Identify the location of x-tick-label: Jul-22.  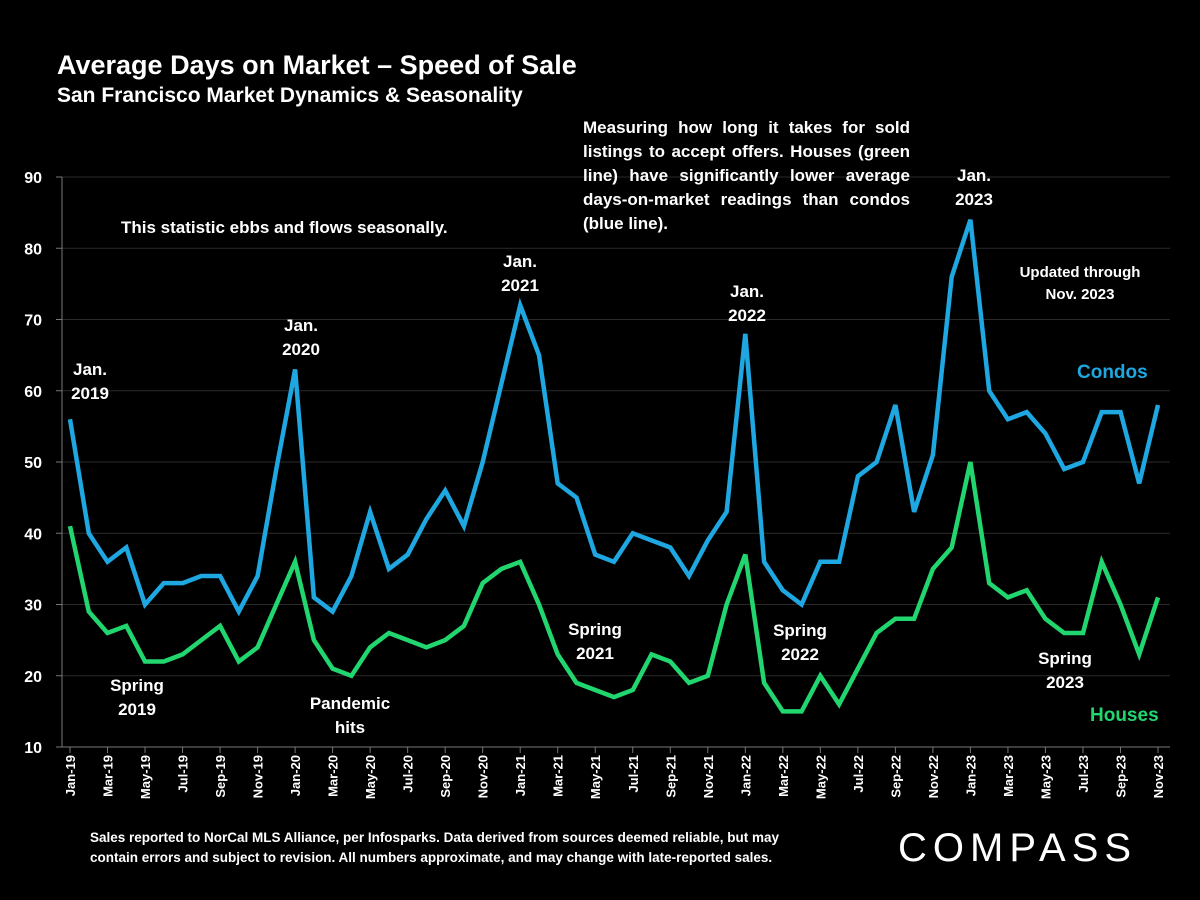
(858, 774).